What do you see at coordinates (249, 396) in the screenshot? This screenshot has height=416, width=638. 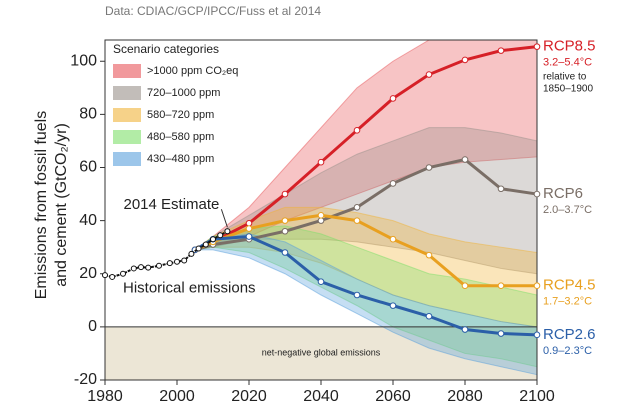 I see `x-tick-label: 2020` at bounding box center [249, 396].